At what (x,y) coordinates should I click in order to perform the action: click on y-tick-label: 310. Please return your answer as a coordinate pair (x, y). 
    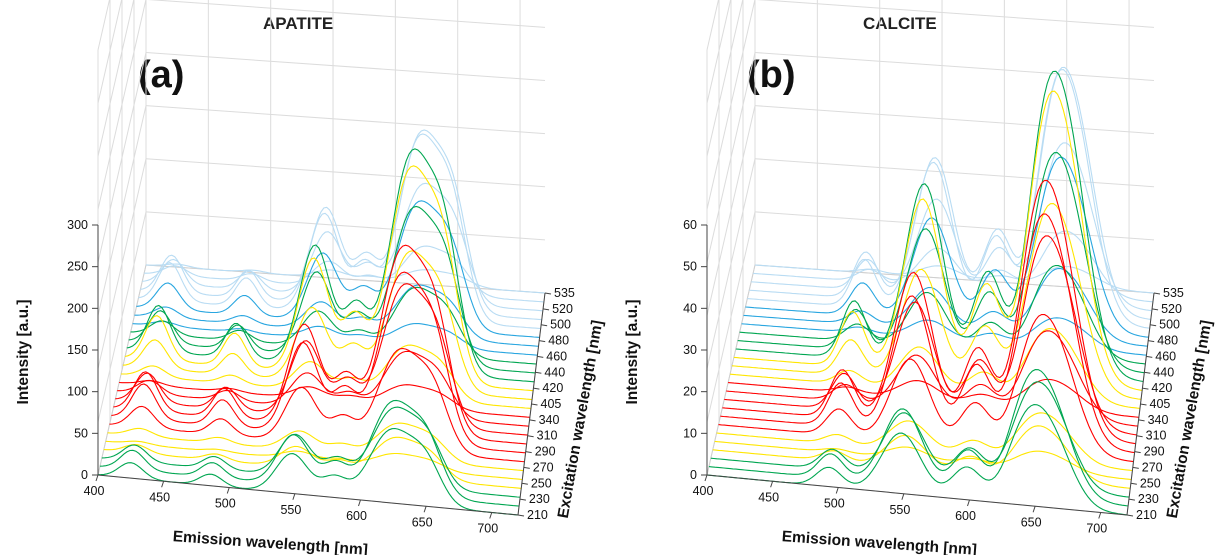
    Looking at the image, I should click on (1156, 436).